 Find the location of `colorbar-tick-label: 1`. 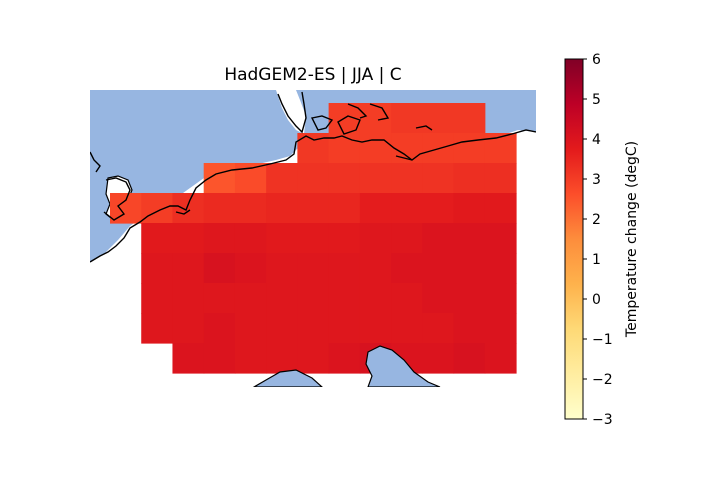

colorbar-tick-label: 1 is located at coordinates (596, 260).